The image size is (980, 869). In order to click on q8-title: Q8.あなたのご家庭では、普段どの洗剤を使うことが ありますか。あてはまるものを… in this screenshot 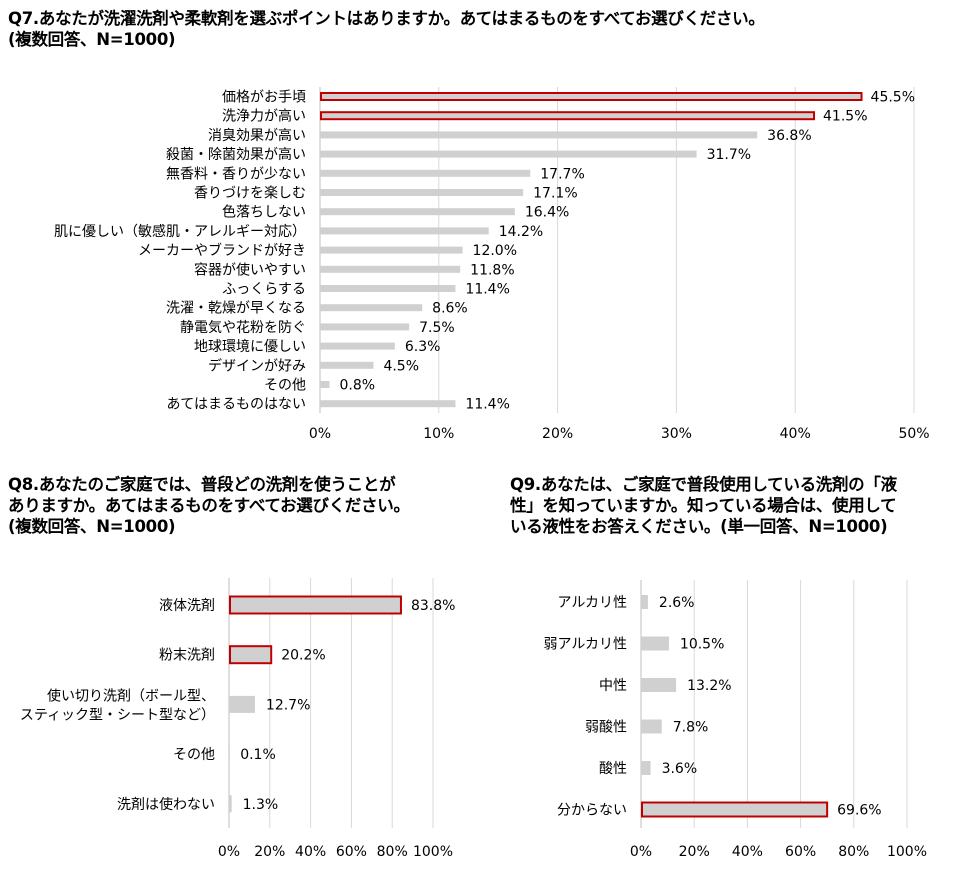, I will do `click(209, 505)`.